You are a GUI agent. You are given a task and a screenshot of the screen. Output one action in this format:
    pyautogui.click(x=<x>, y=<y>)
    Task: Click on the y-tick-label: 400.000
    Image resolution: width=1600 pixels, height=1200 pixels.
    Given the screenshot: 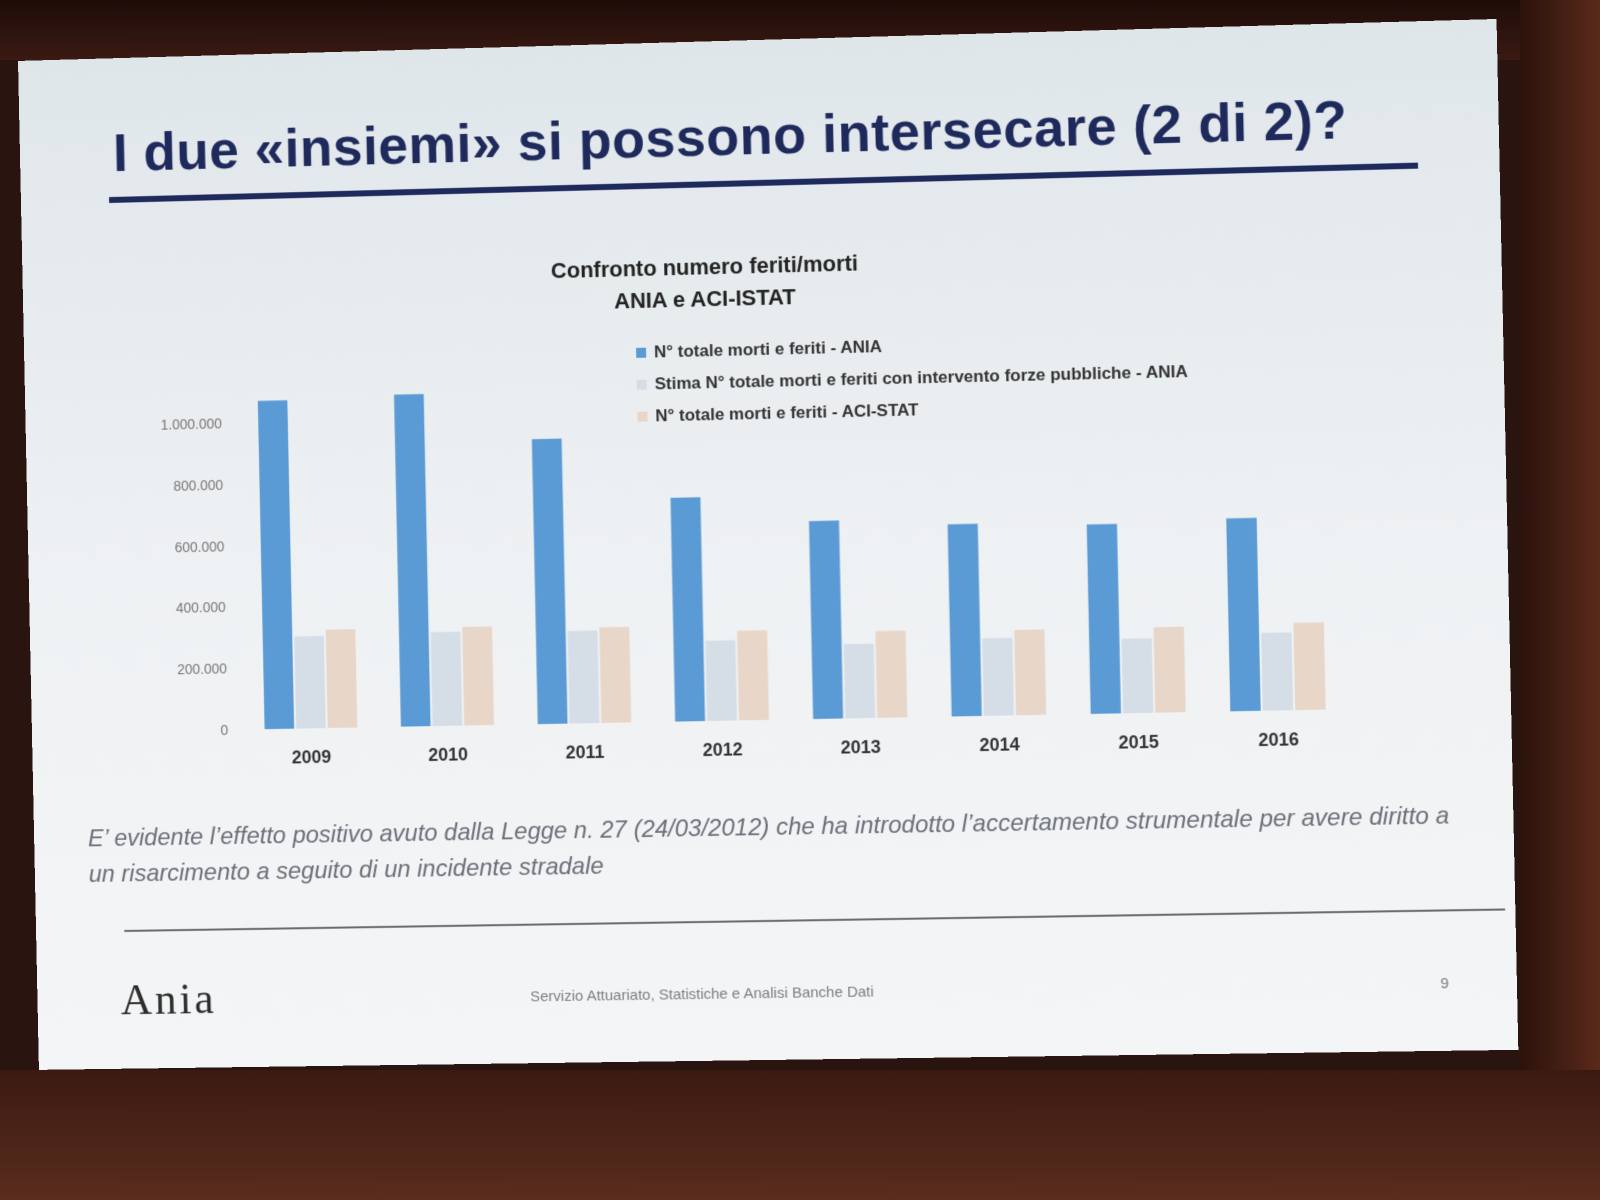 What is the action you would take?
    pyautogui.click(x=201, y=607)
    